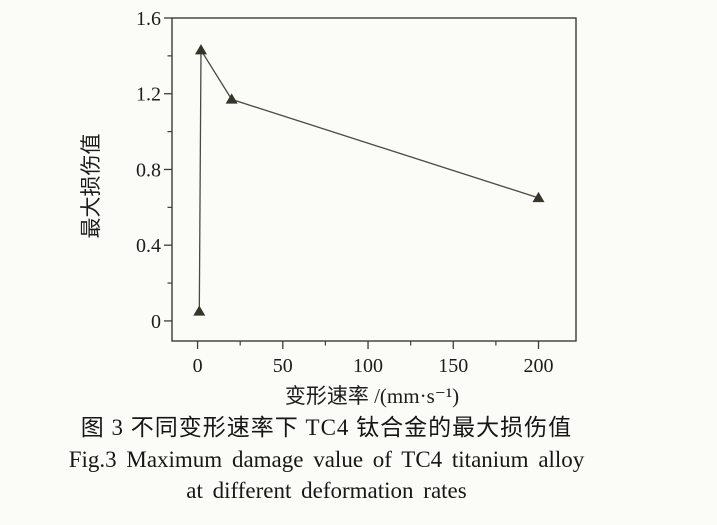  What do you see at coordinates (283, 366) in the screenshot?
I see `x-tick-label: 50` at bounding box center [283, 366].